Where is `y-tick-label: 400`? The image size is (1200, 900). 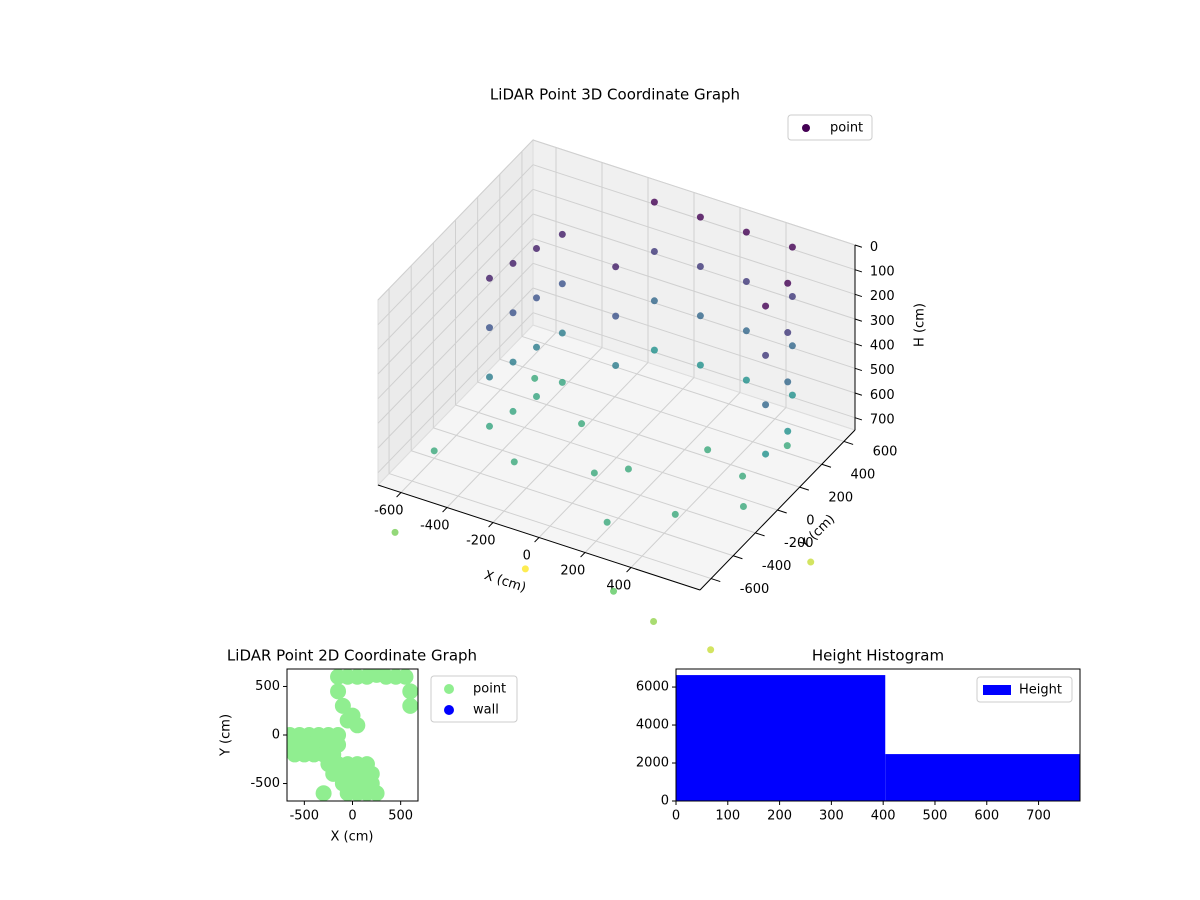 y-tick-label: 400 is located at coordinates (862, 475).